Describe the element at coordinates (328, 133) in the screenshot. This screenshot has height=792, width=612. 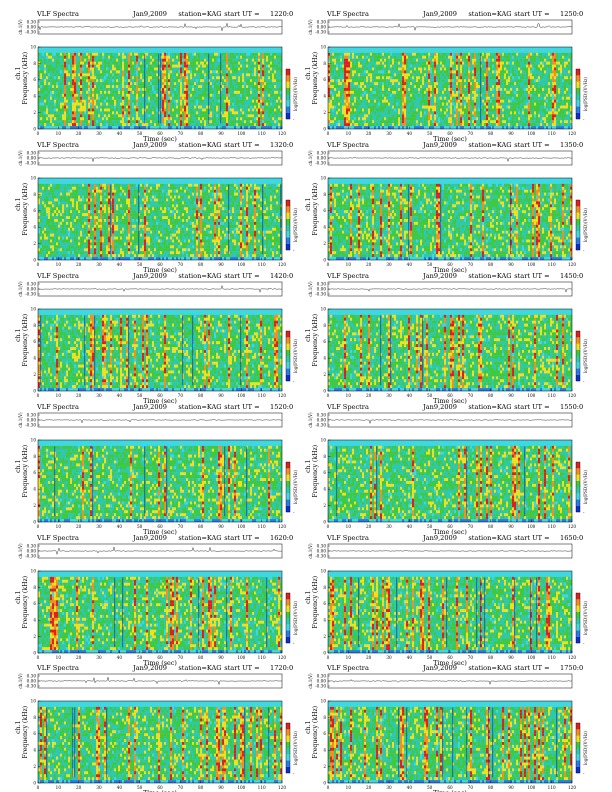
I see `time-tick-label: 0` at that location.